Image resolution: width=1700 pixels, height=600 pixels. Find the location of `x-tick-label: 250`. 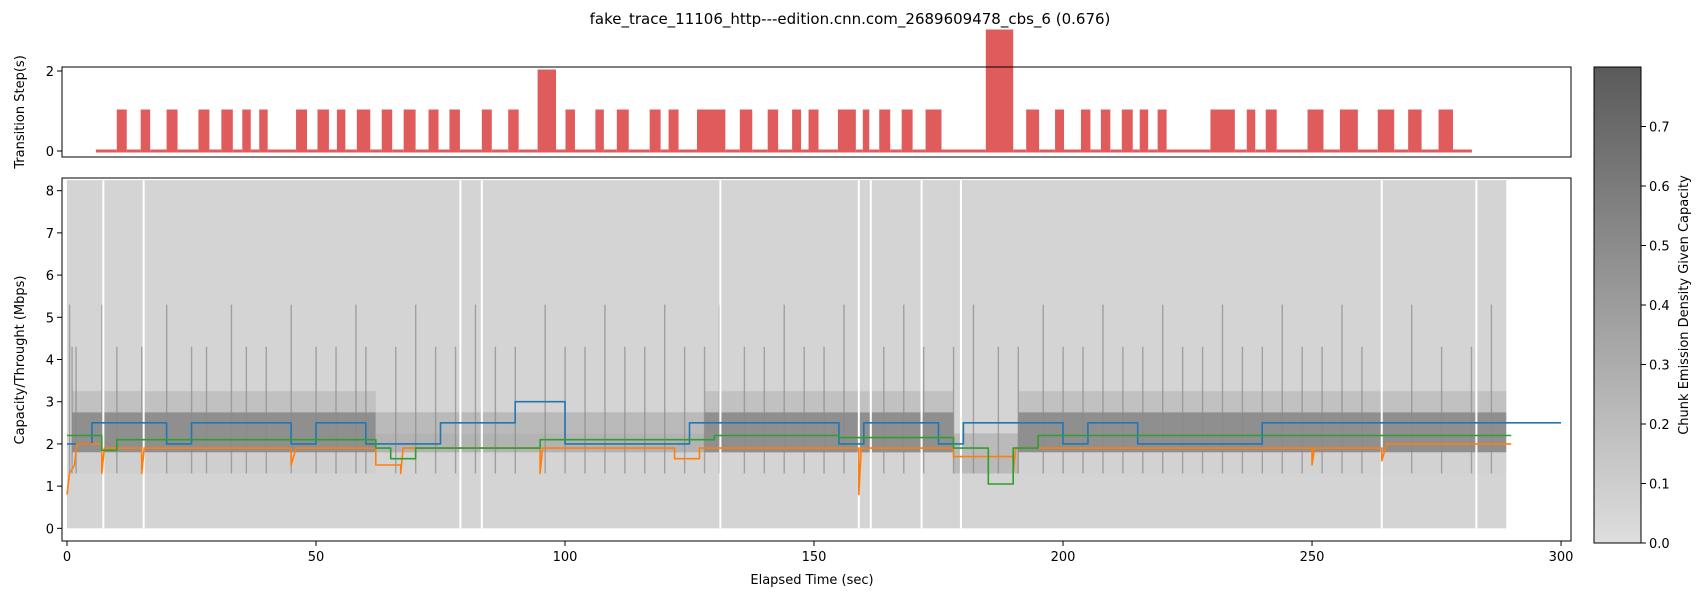

x-tick-label: 250 is located at coordinates (1312, 557).